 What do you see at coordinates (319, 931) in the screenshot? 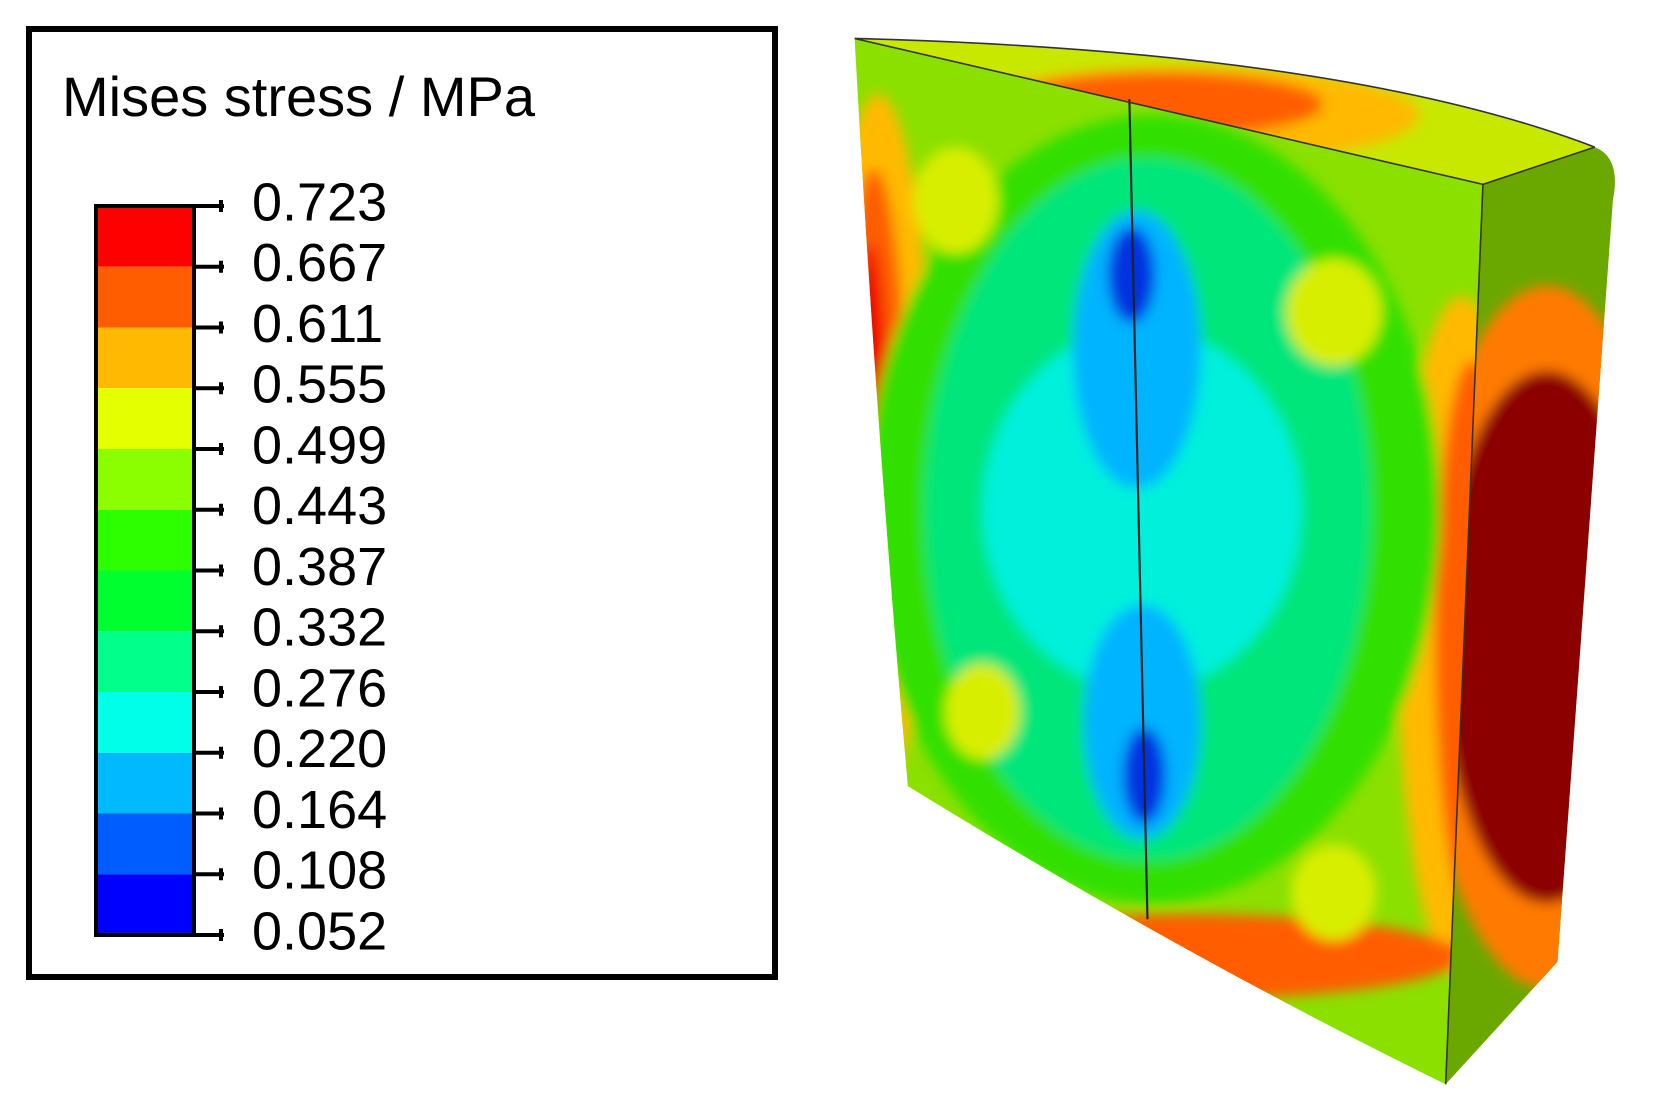
I see `level-label: 0.052` at bounding box center [319, 931].